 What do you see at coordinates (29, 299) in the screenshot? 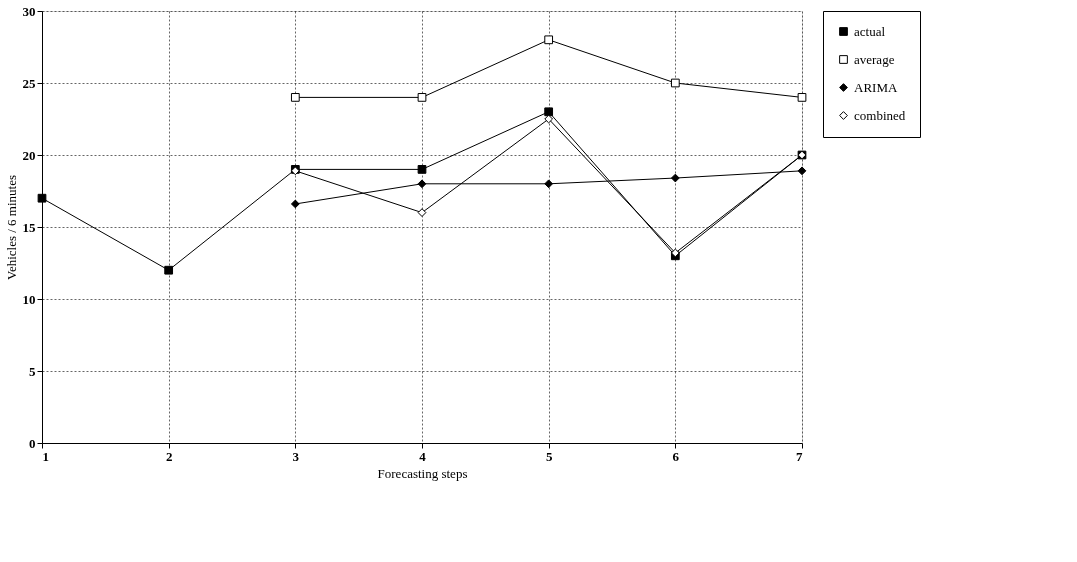
I see `y-tick-label: 10` at bounding box center [29, 299].